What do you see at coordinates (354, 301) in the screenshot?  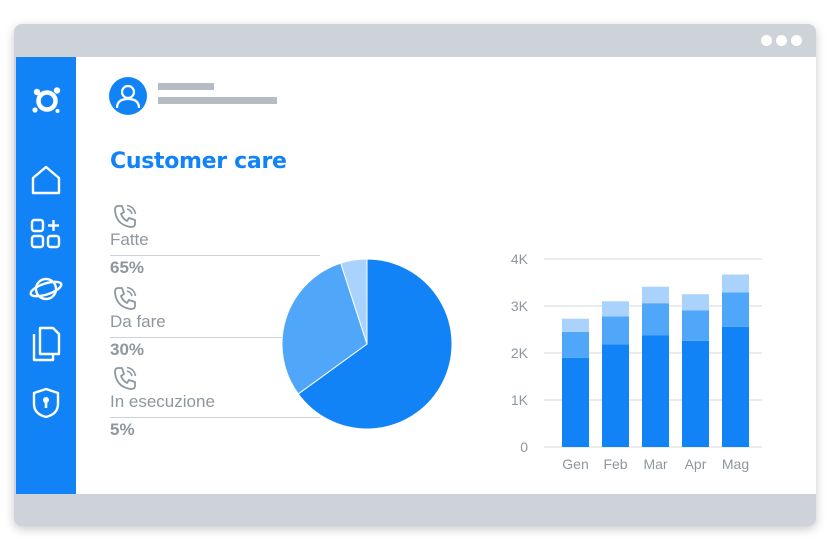 I see `pie-slice-in-esecuzione` at bounding box center [354, 301].